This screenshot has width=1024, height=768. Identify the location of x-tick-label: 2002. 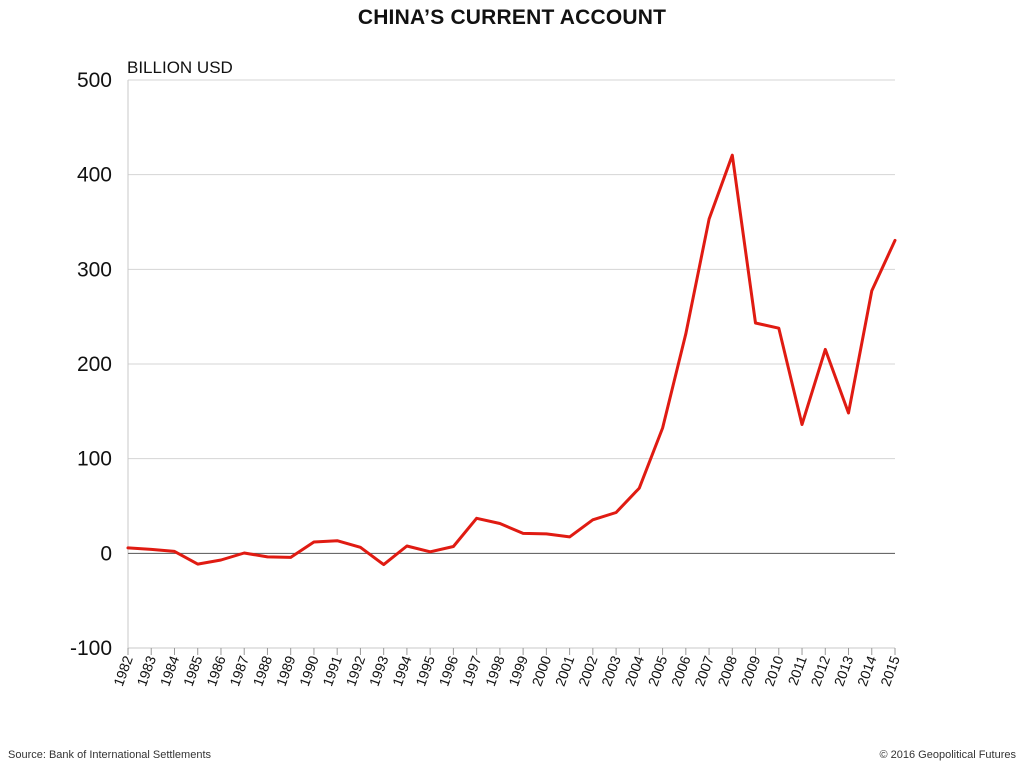
(588, 670).